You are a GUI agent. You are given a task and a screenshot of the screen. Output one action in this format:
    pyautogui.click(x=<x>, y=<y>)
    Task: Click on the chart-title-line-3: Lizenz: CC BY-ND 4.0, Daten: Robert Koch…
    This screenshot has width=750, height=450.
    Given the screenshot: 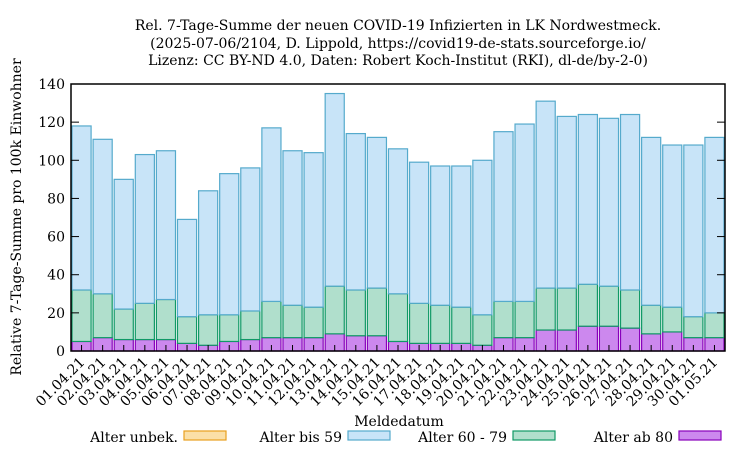 What is the action you would take?
    pyautogui.click(x=398, y=61)
    